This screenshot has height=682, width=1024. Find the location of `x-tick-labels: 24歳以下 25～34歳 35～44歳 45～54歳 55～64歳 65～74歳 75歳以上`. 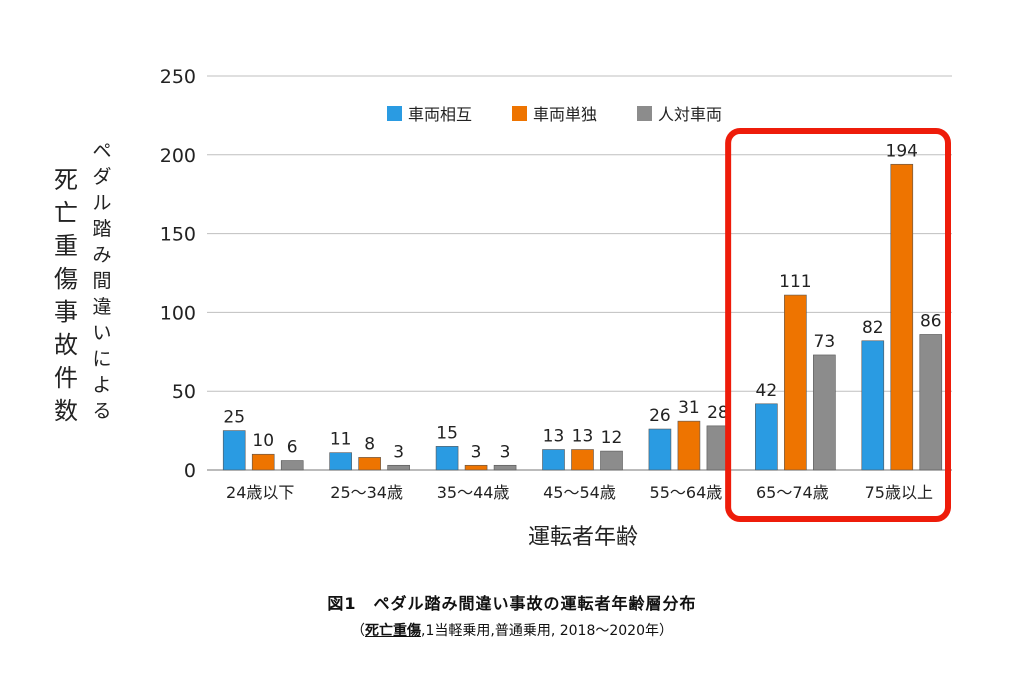

x-tick-labels: 24歳以下 25～34歳 35～44歳 45～54歳 55～64歳 65～74歳 75歳以上 is located at coordinates (579, 492).